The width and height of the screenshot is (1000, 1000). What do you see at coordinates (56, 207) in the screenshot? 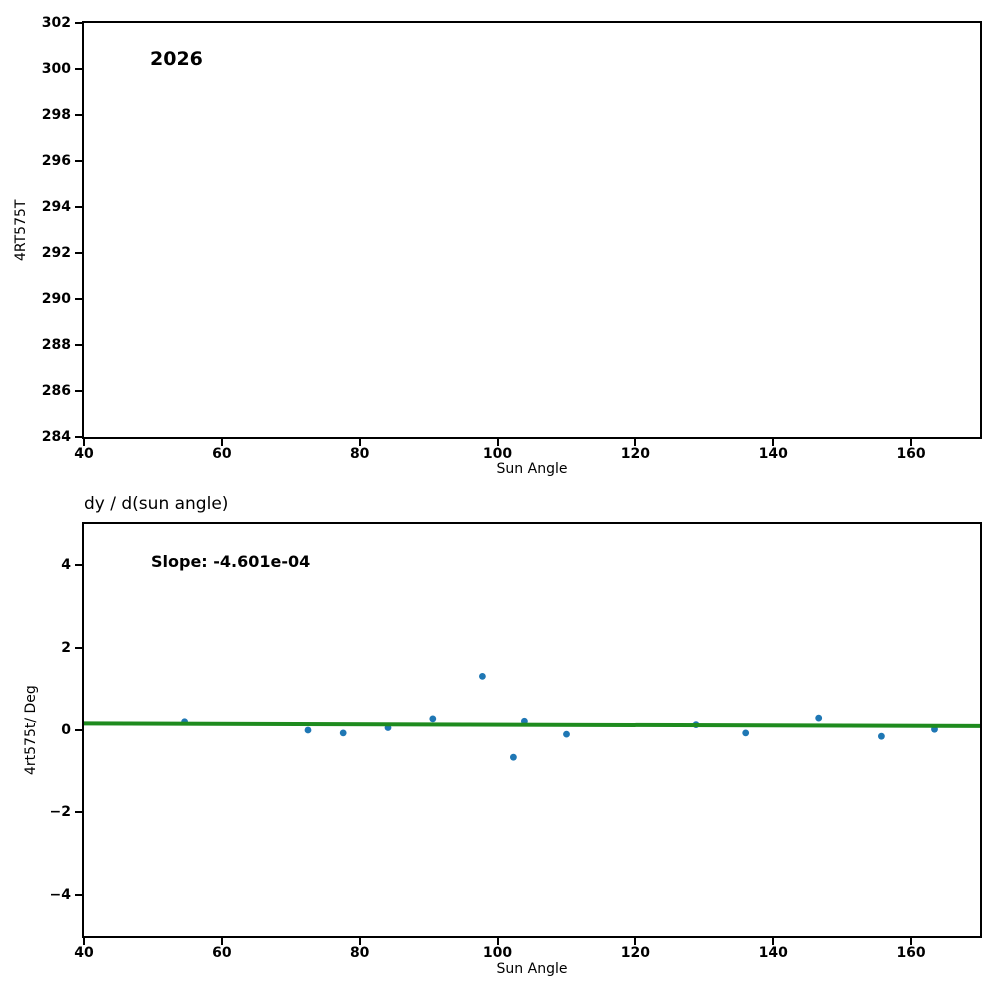
I see `y-tick-label: 294` at bounding box center [56, 207].